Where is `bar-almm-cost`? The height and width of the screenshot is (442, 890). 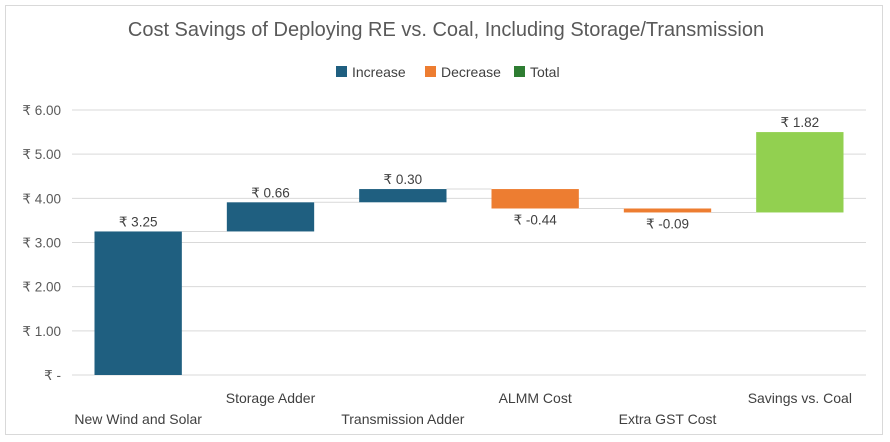 bar-almm-cost is located at coordinates (535, 199).